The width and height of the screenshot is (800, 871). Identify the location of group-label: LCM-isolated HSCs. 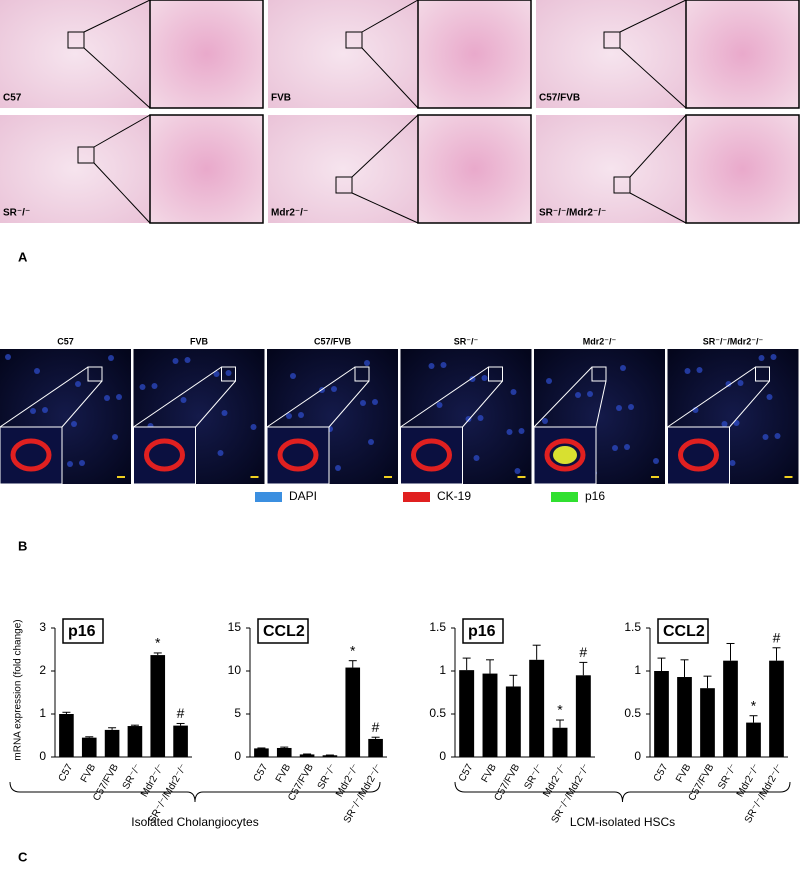
(622, 822).